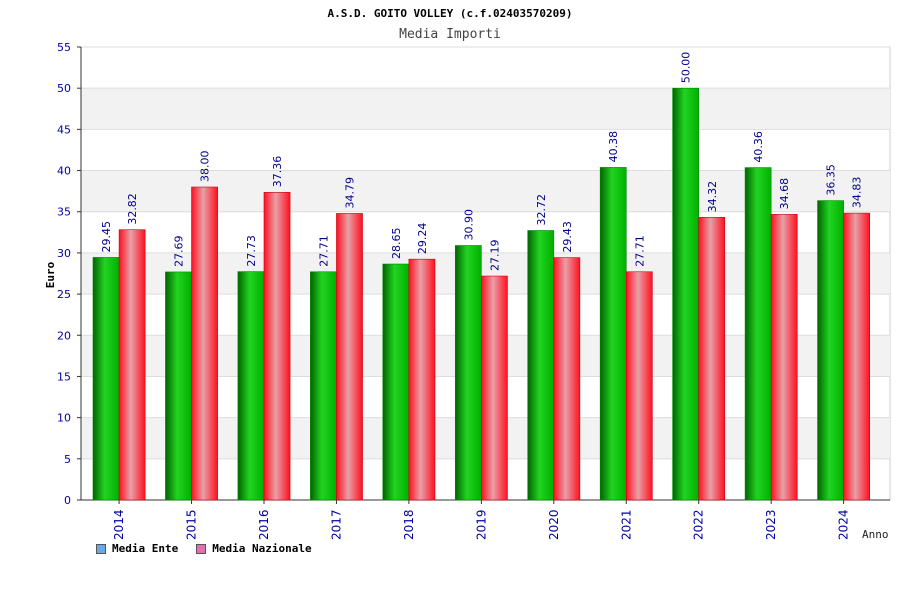 The height and width of the screenshot is (600, 900). I want to click on x-tick-label: 2016, so click(264, 524).